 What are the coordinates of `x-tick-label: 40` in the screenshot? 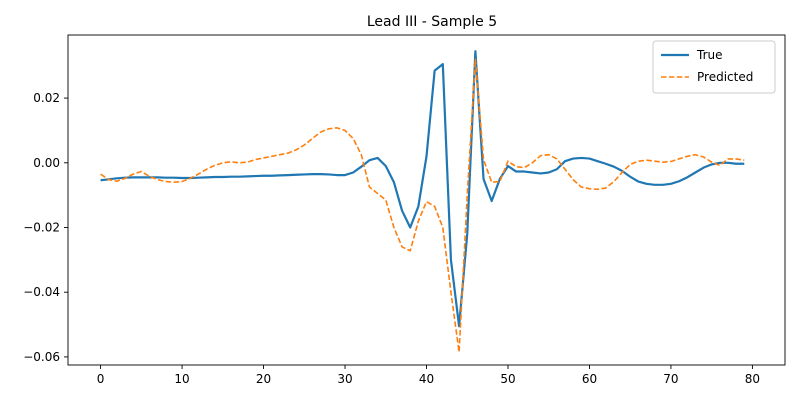 It's located at (426, 379).